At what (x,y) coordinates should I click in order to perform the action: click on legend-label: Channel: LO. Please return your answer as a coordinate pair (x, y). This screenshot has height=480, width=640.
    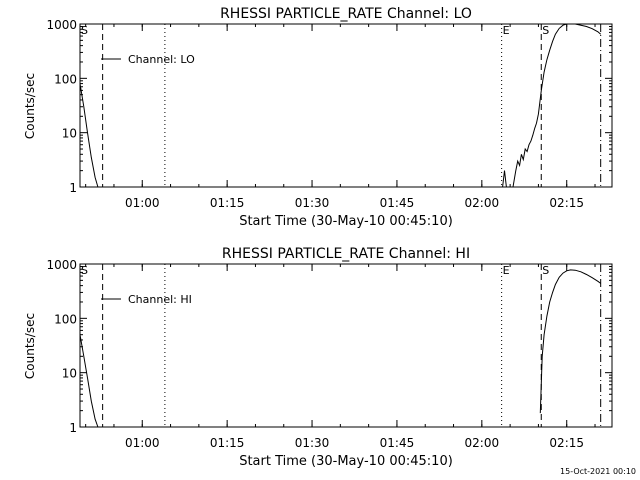
    Looking at the image, I should click on (161, 59).